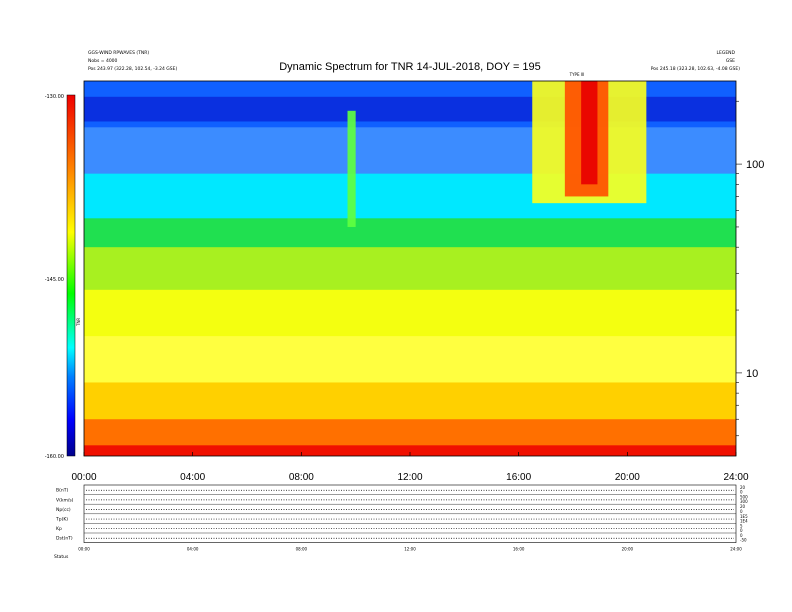  What do you see at coordinates (577, 74) in the screenshot?
I see `event-label: TYPE III` at bounding box center [577, 74].